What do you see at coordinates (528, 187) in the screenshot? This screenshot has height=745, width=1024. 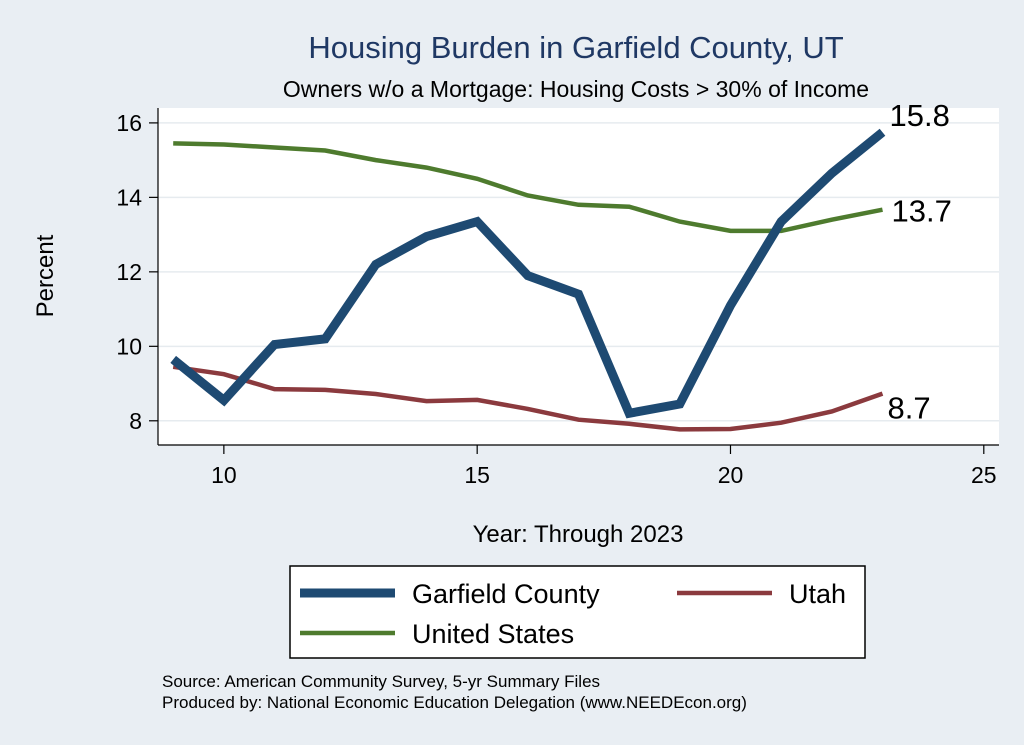 I see `series-line-united-states` at bounding box center [528, 187].